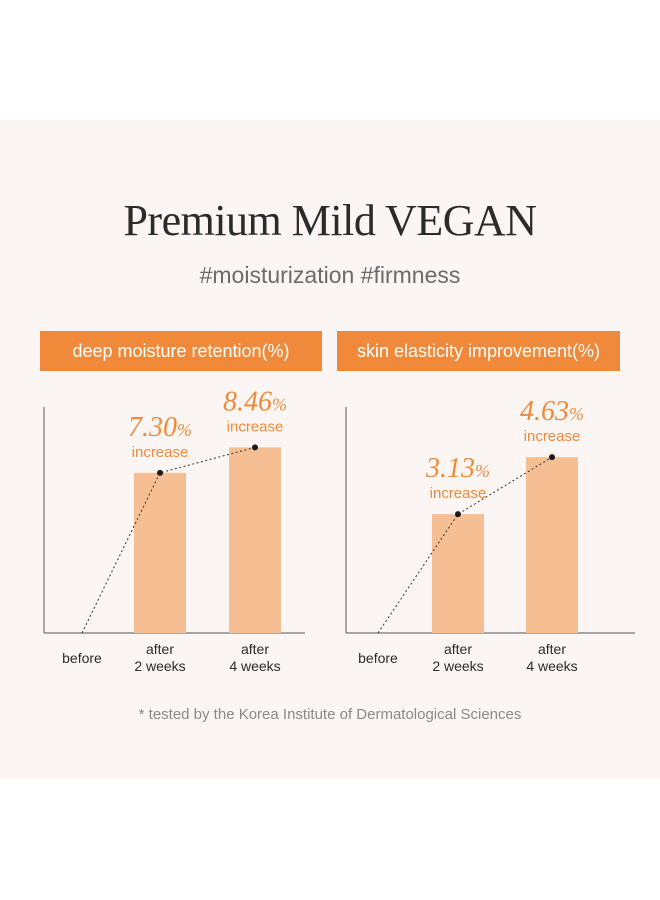 Image resolution: width=660 pixels, height=900 pixels. I want to click on page-subtitle: #moisturization #firmness, so click(330, 275).